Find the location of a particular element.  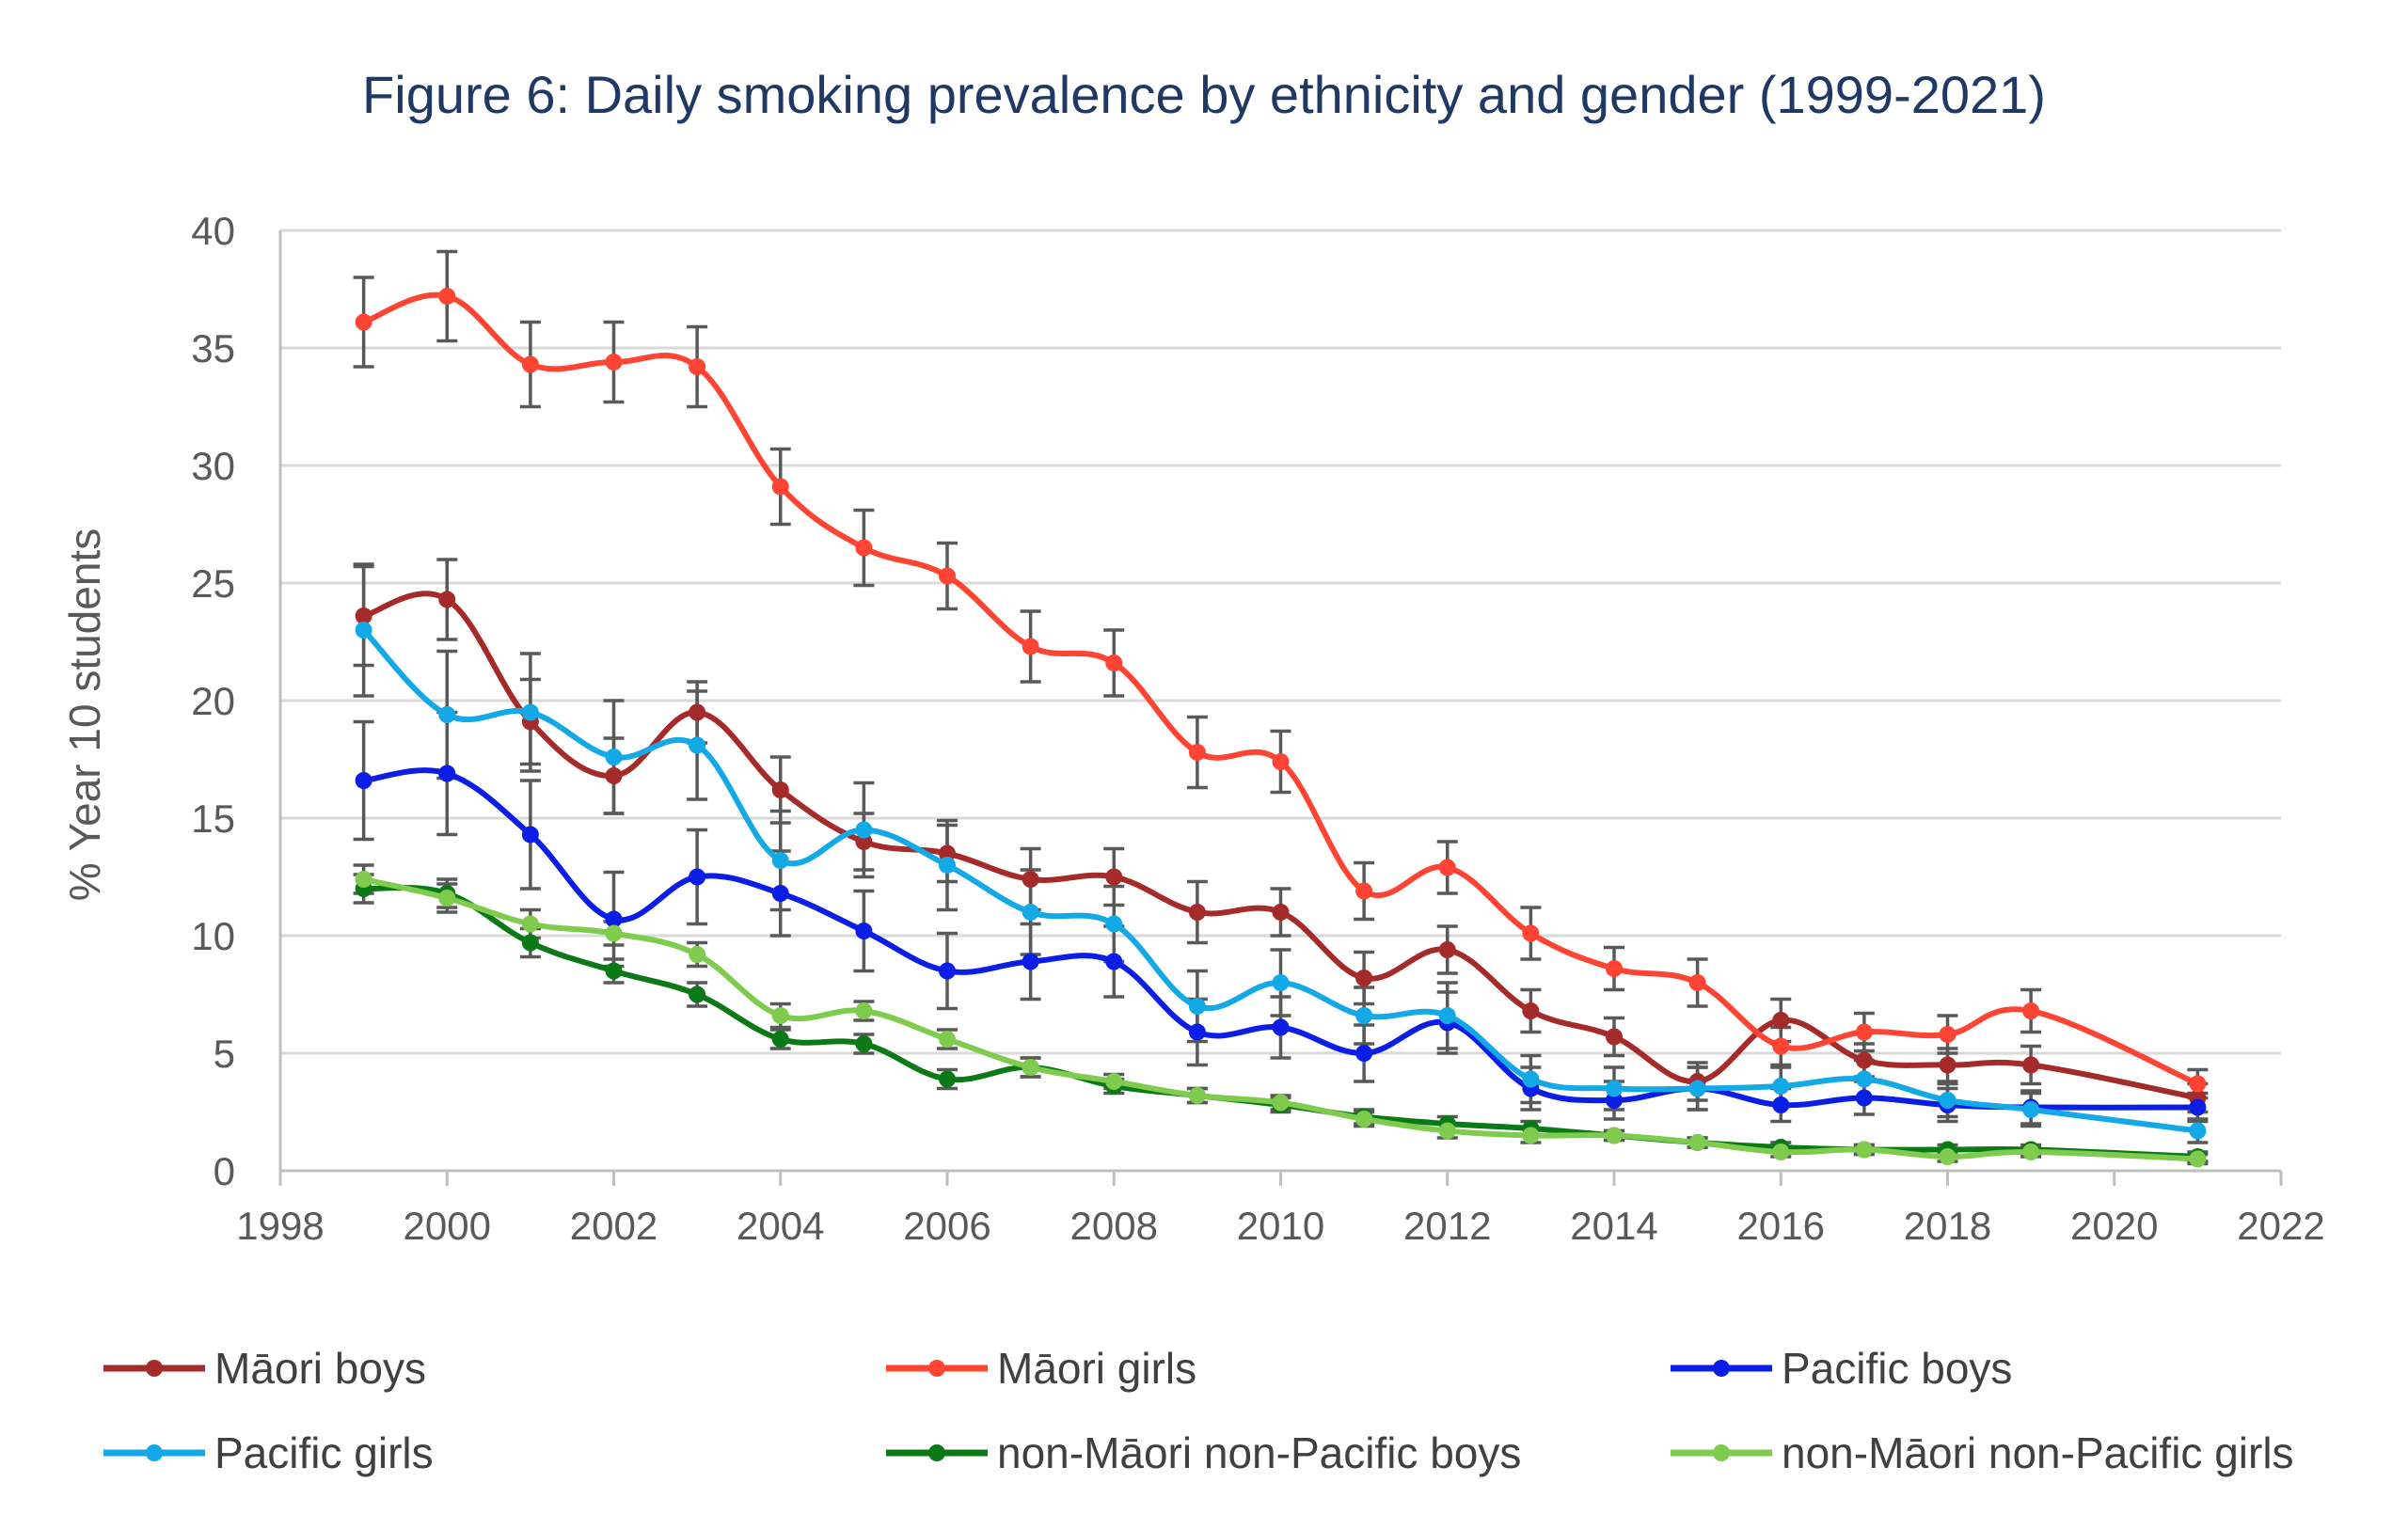

x-tick-label: 2014 is located at coordinates (1614, 1226).